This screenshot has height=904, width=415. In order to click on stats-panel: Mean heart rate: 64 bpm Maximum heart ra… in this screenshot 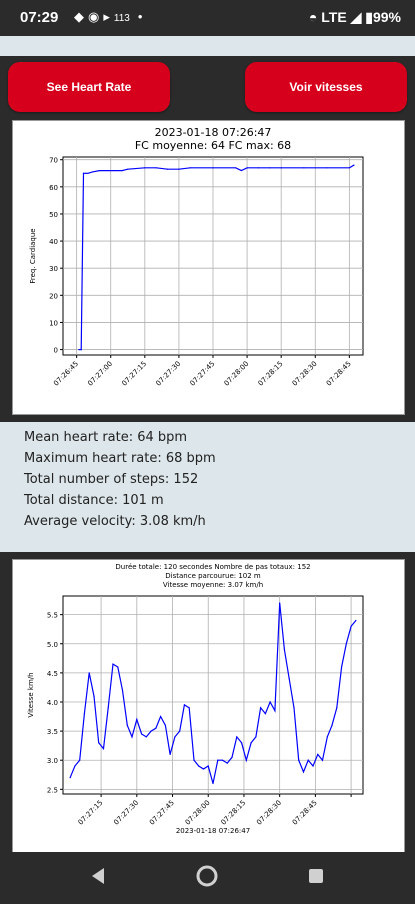, I will do `click(207, 487)`.